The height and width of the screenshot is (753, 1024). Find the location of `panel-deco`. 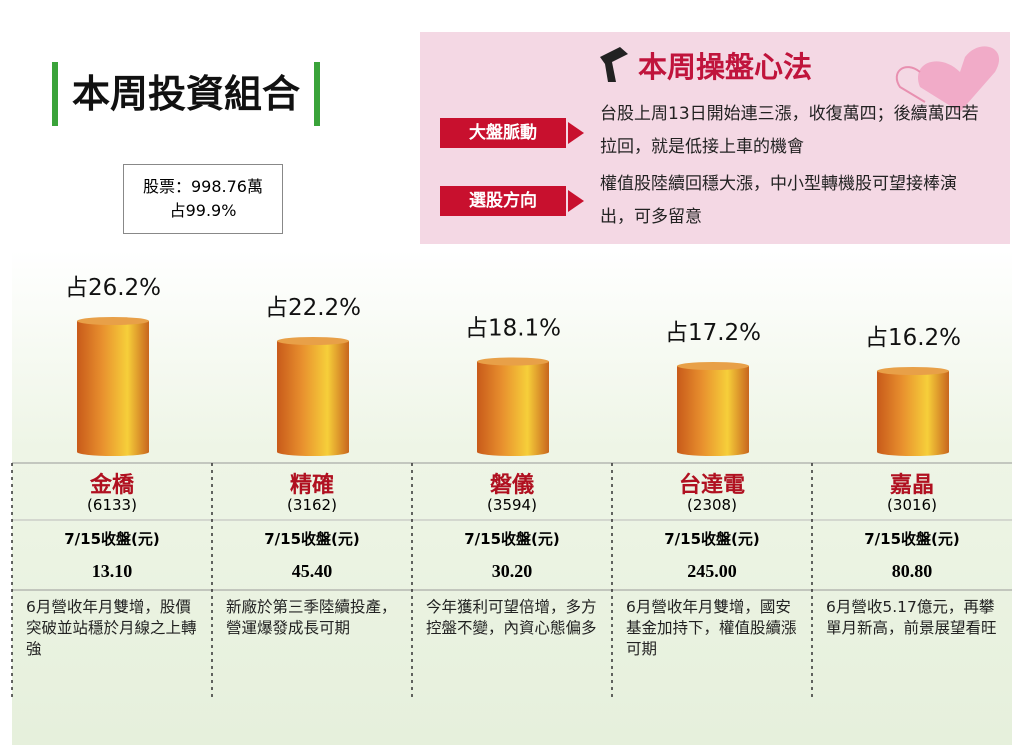

panel-deco is located at coordinates (800, 79).